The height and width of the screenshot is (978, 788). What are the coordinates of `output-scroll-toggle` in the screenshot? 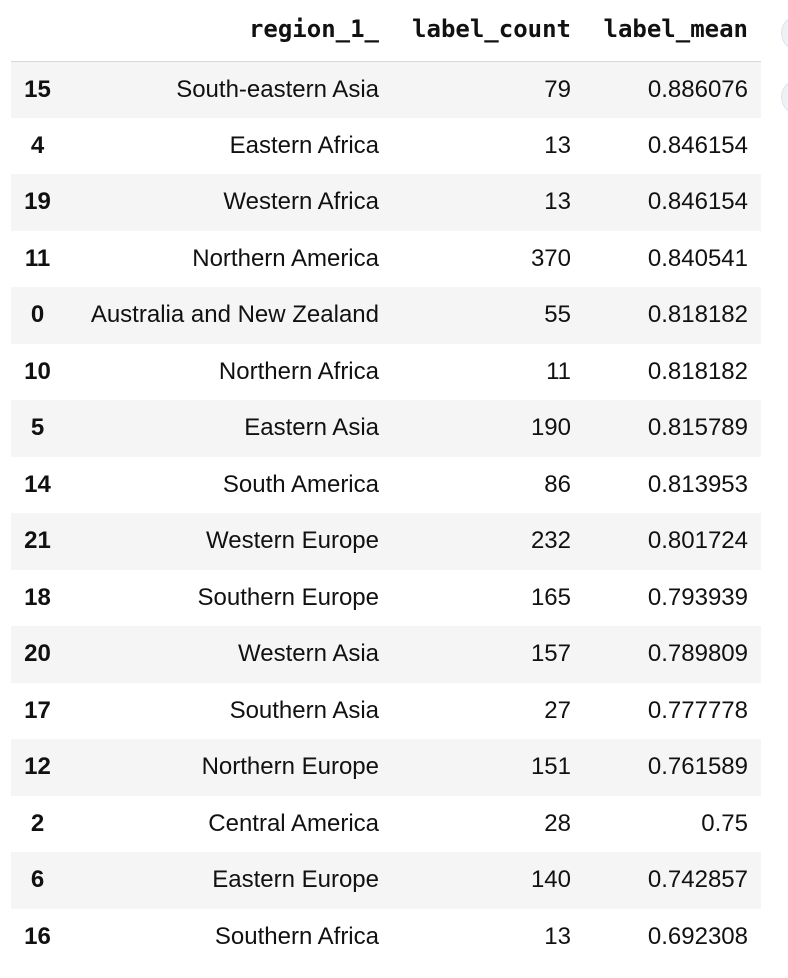 It's located at (784, 97).